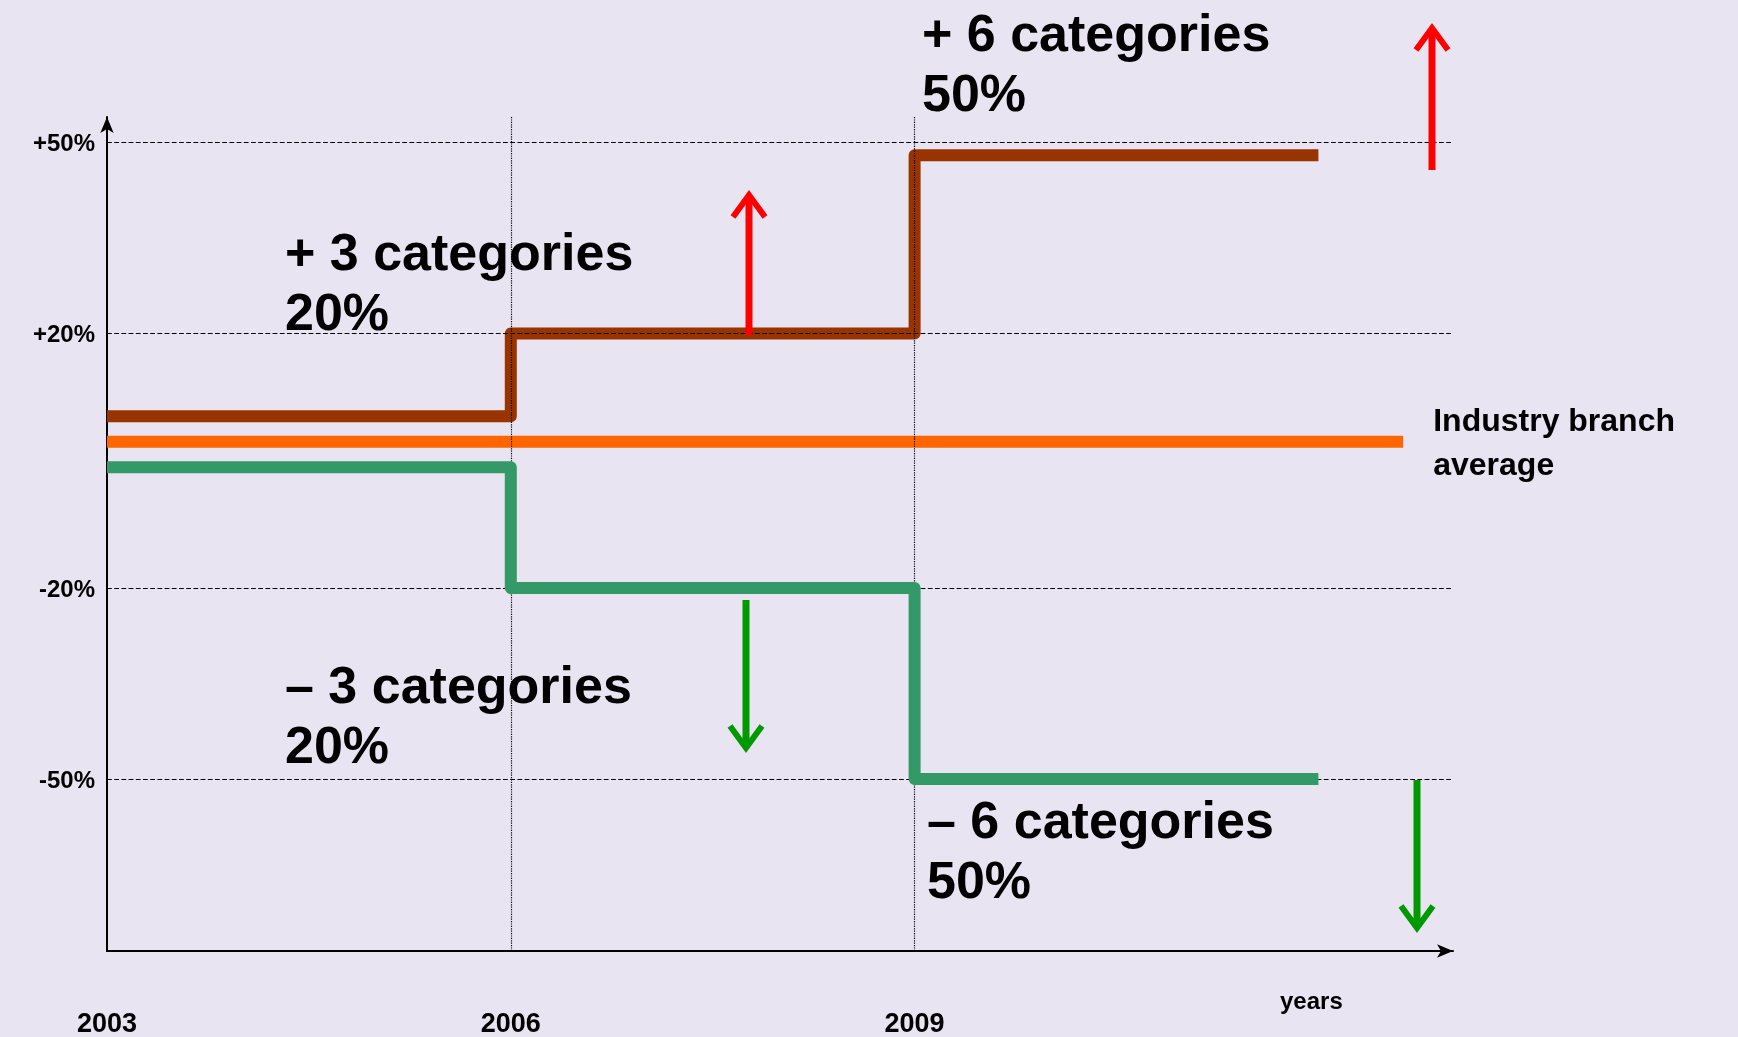 The width and height of the screenshot is (1738, 1037). What do you see at coordinates (107, 1022) in the screenshot?
I see `x-tick-label: 2003` at bounding box center [107, 1022].